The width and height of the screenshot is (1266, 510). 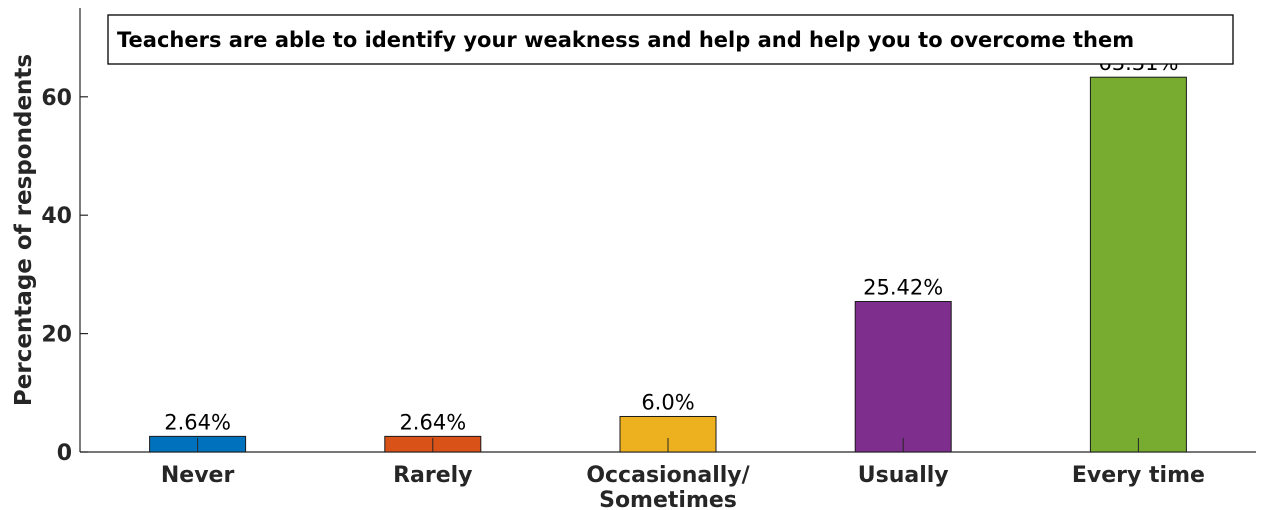 What do you see at coordinates (56, 98) in the screenshot?
I see `y-tick-label: 60` at bounding box center [56, 98].